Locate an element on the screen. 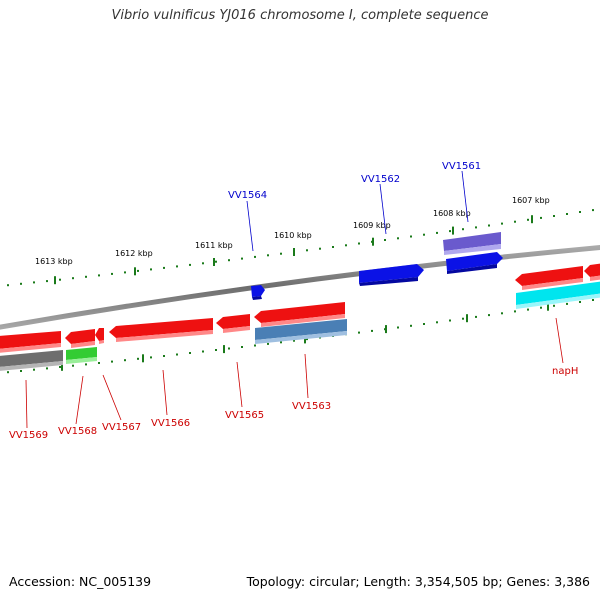 This screenshot has width=600, height=600. kbp-label-1610: 1610 kbp is located at coordinates (293, 235).